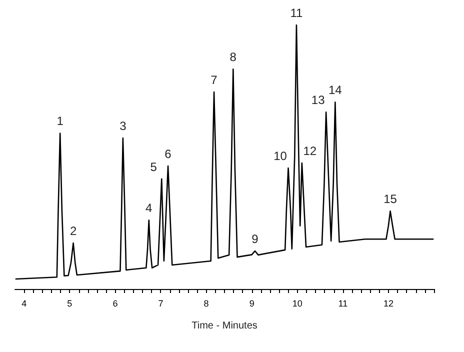  What do you see at coordinates (233, 57) in the screenshot?
I see `annotation: 8` at bounding box center [233, 57].